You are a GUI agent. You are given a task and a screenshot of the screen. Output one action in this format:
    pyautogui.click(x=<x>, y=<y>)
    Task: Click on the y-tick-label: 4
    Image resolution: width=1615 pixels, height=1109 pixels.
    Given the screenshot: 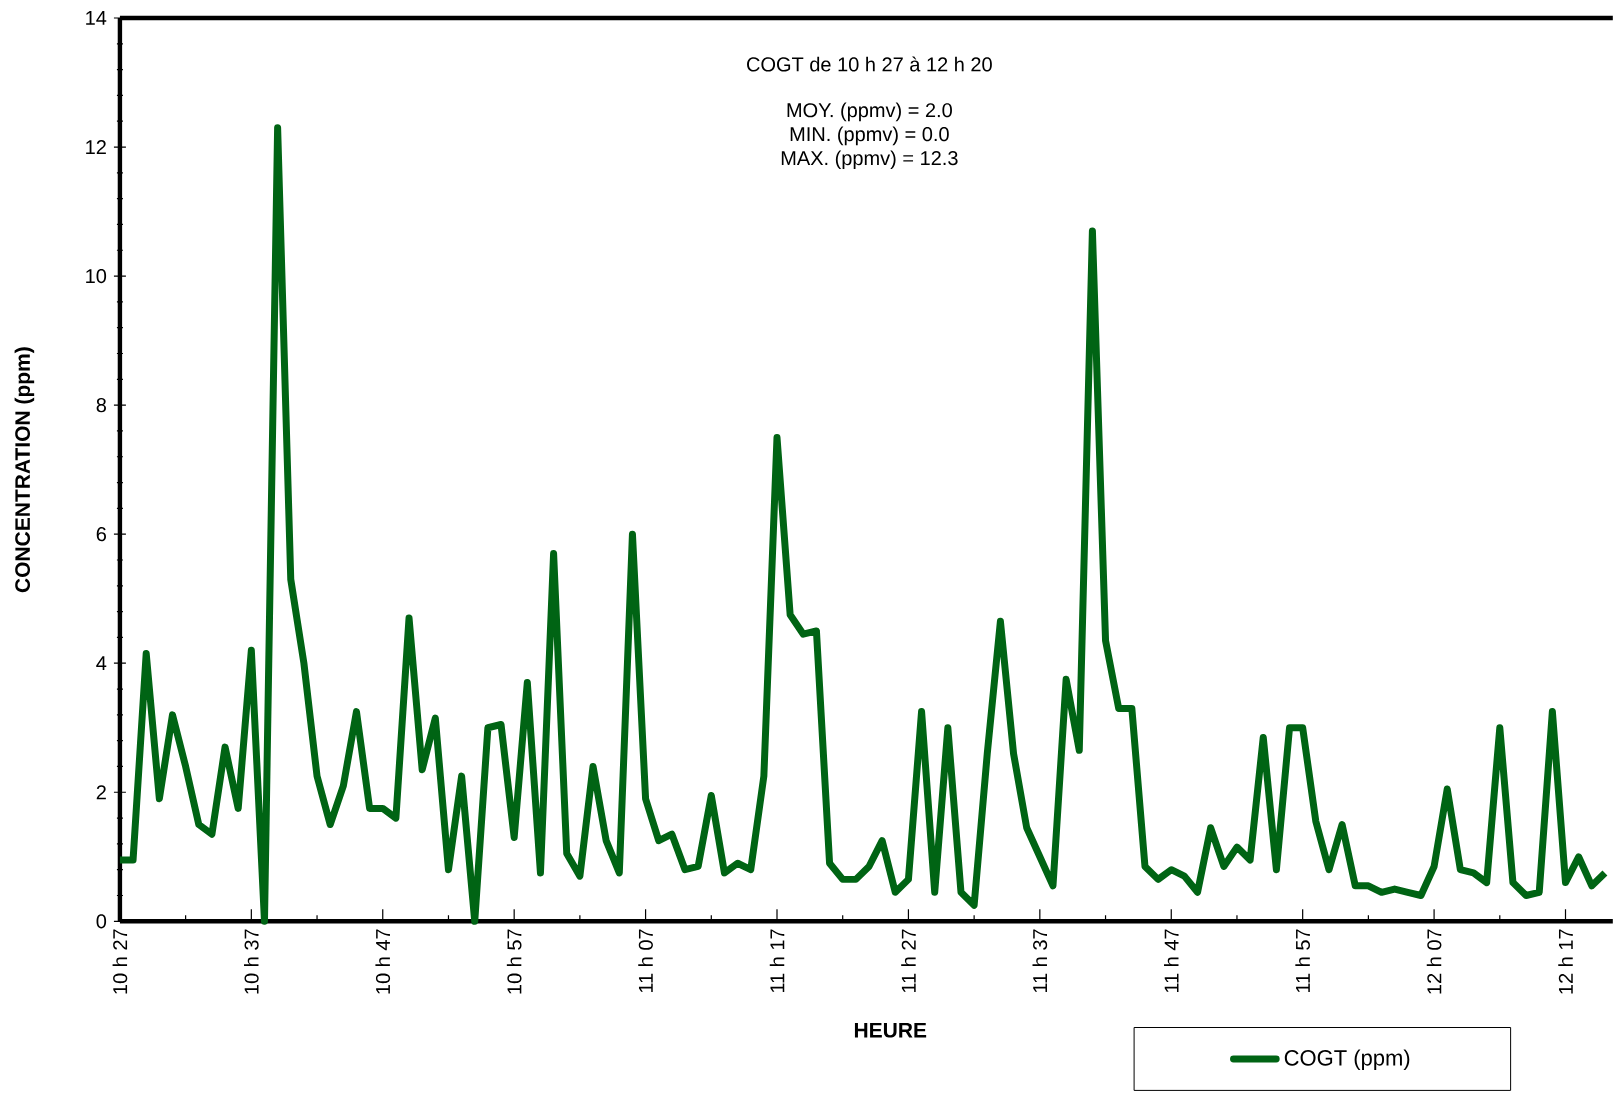 What is the action you would take?
    pyautogui.click(x=101, y=663)
    